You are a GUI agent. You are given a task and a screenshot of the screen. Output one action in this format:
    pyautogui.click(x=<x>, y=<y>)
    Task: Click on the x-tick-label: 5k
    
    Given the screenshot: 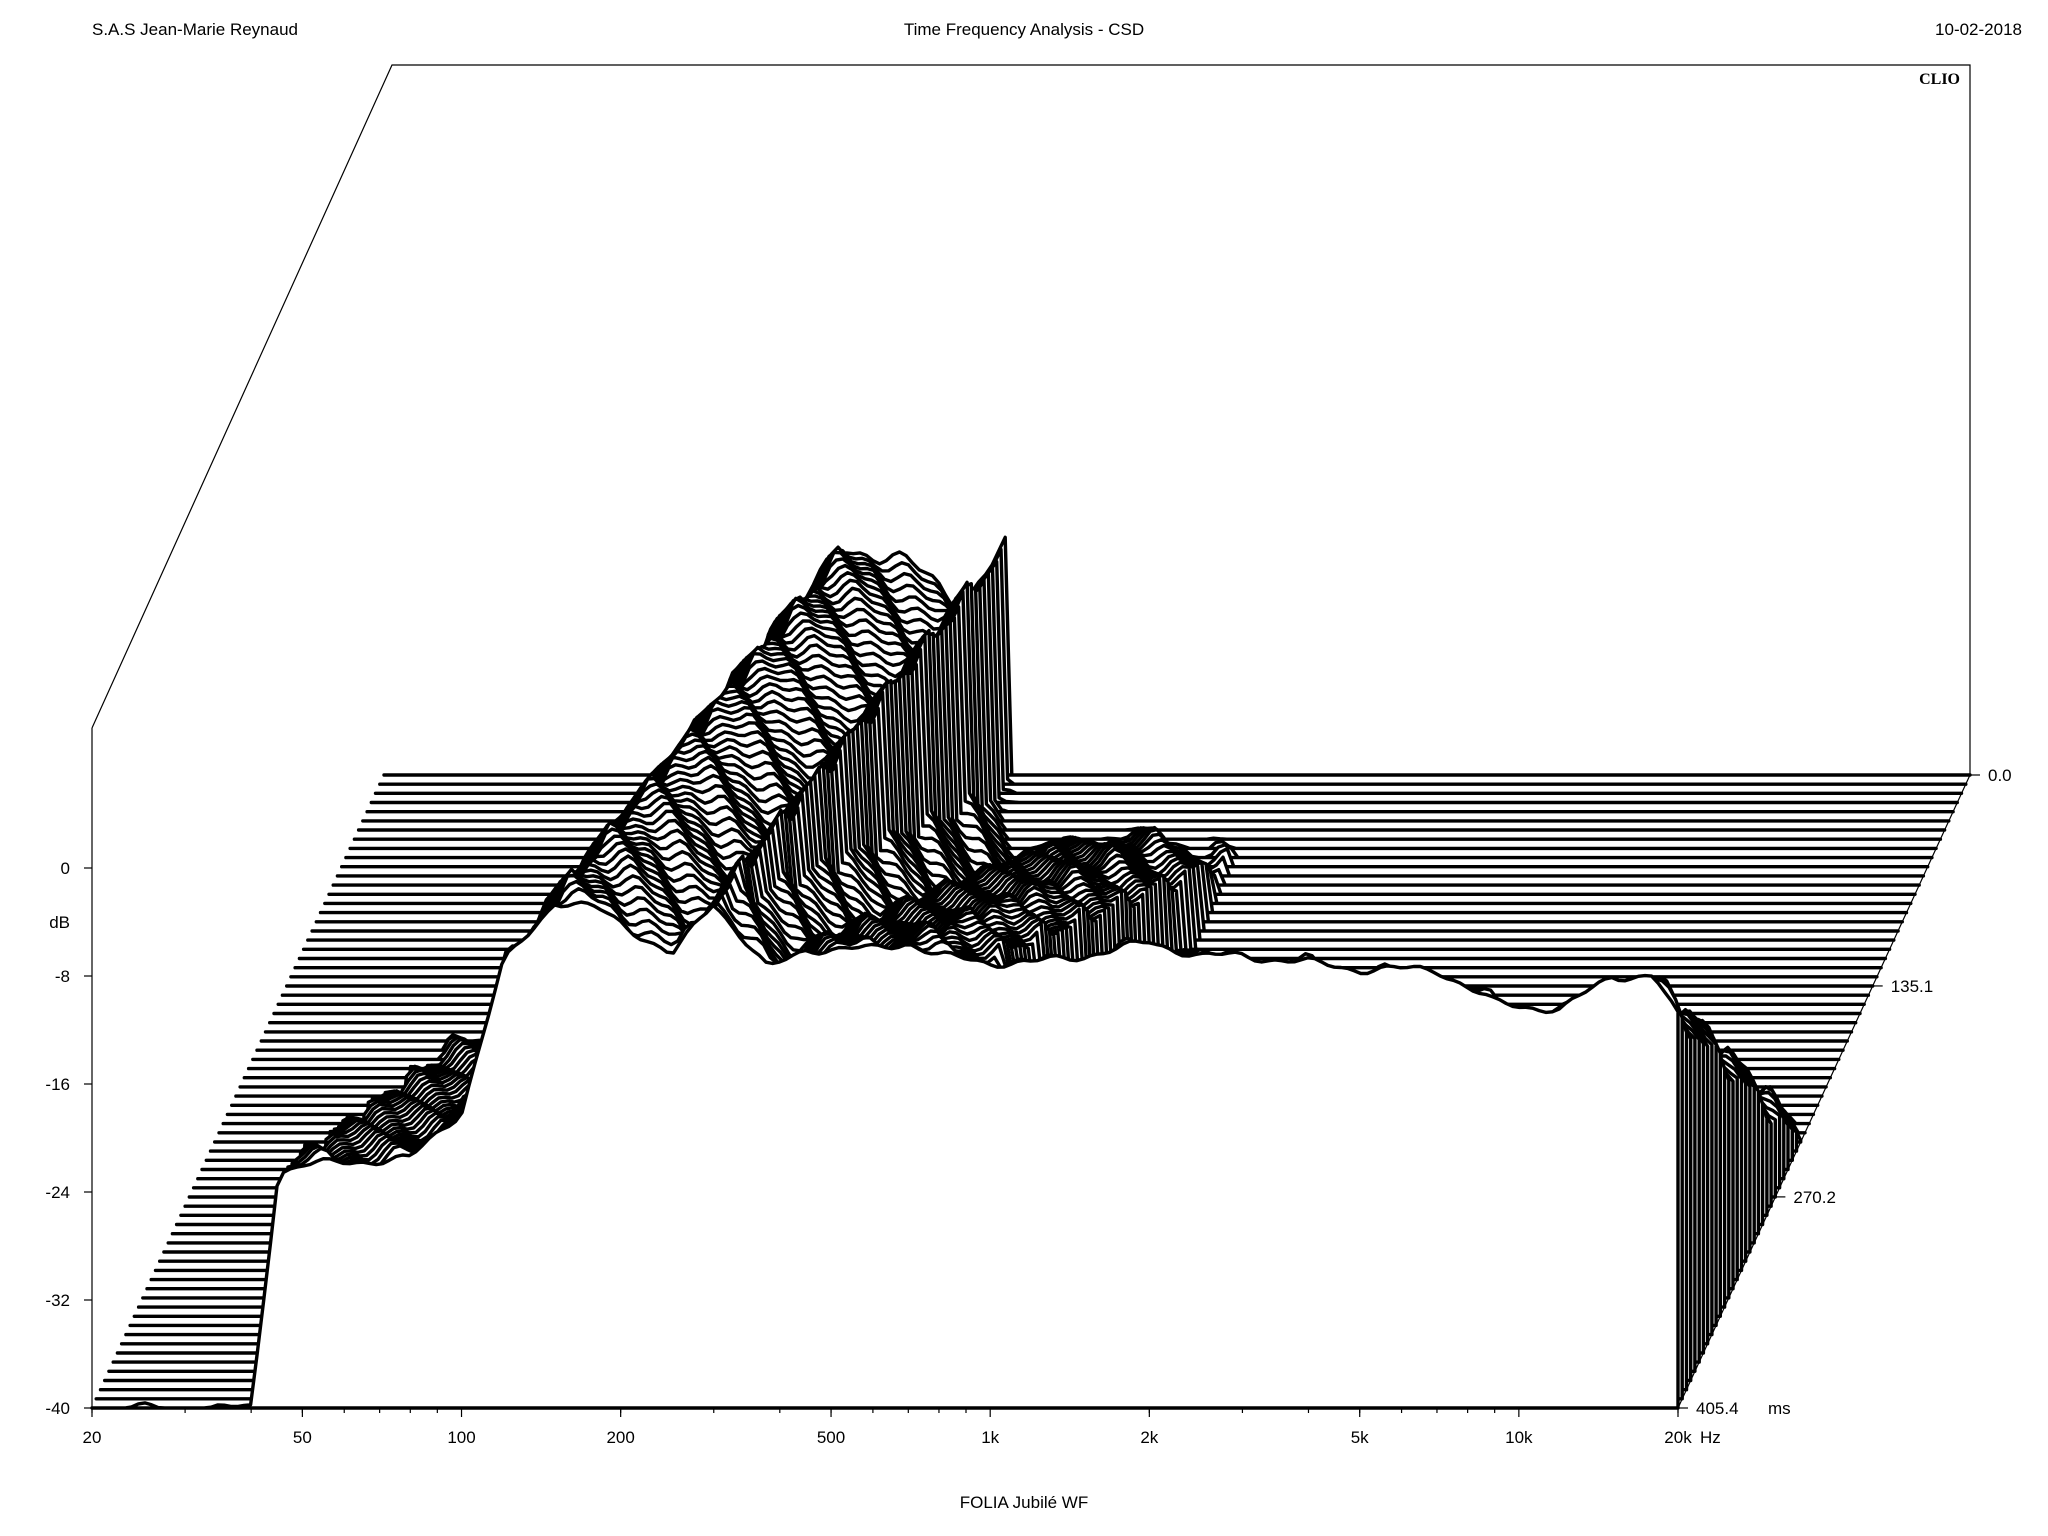 What is the action you would take?
    pyautogui.click(x=1360, y=1437)
    